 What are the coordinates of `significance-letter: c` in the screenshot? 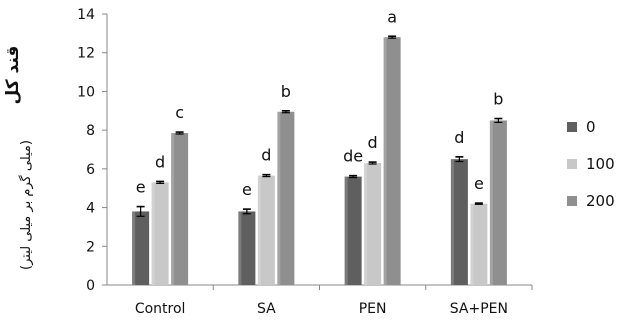 It's located at (179, 112).